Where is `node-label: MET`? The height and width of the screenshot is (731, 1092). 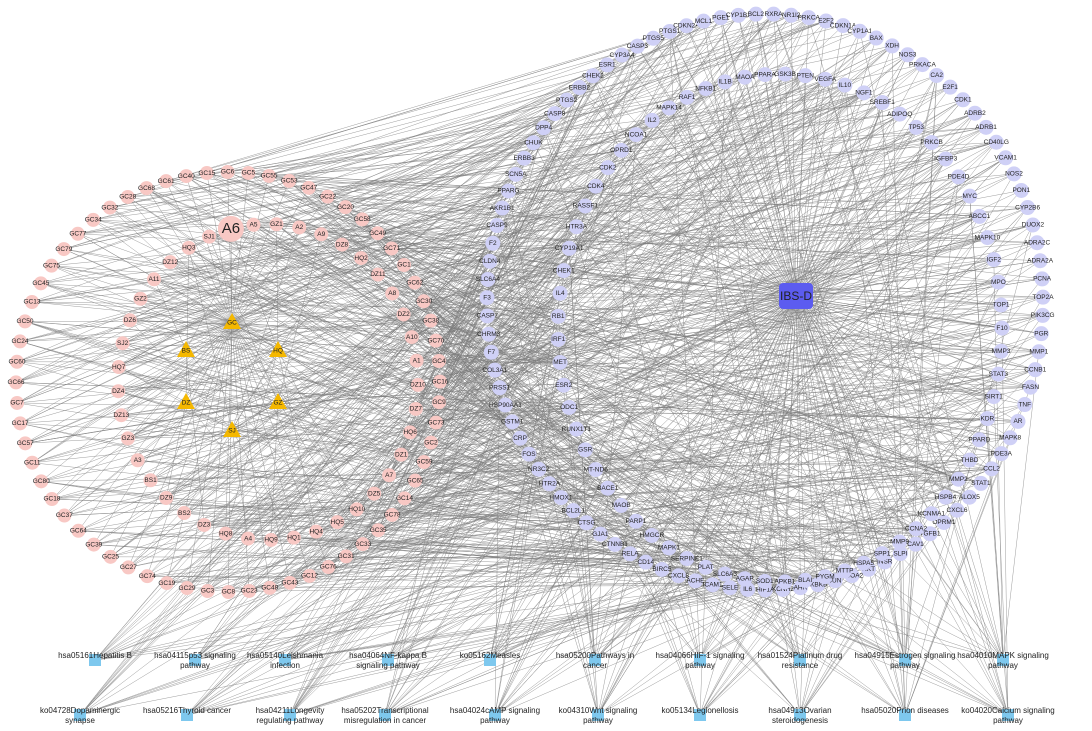
node-label: MET is located at coordinates (560, 362).